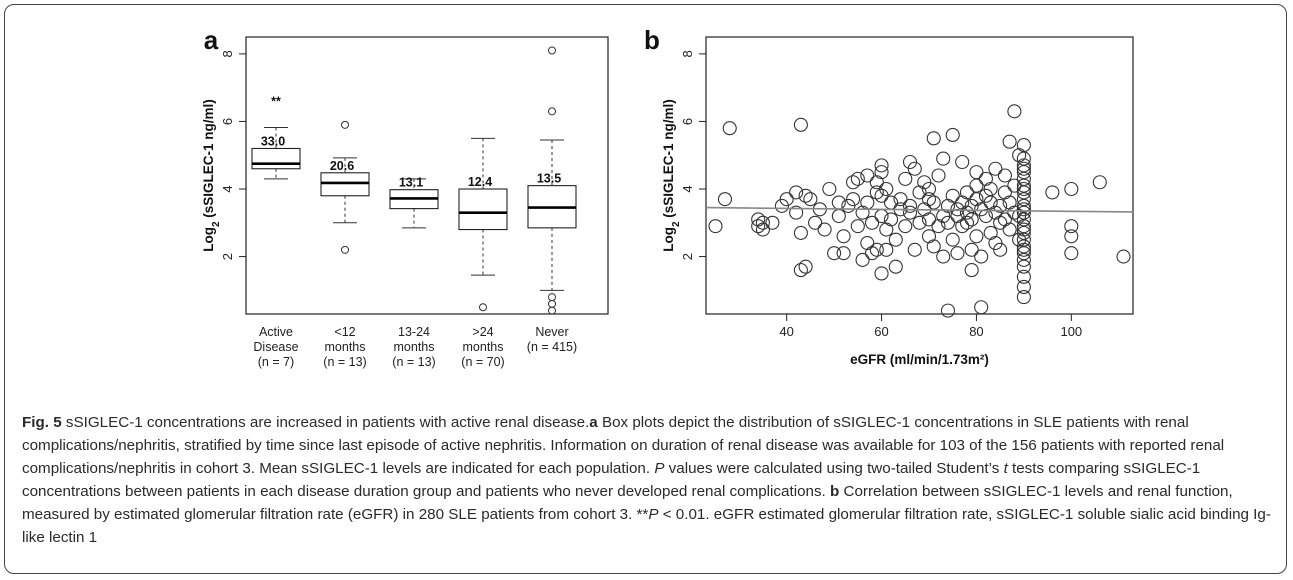 The width and height of the screenshot is (1293, 580). Describe the element at coordinates (687, 121) in the screenshot. I see `y-tick-label: 6` at that location.